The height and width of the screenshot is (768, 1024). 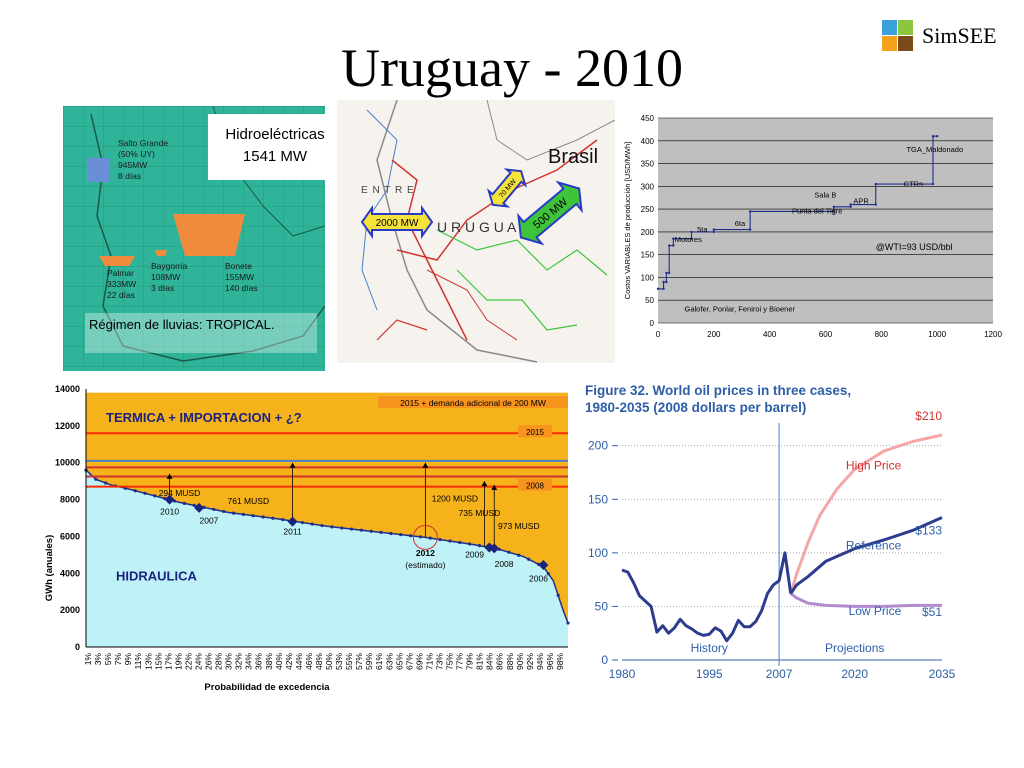 I want to click on plant-bonete-days: 140 días, so click(x=241, y=288).